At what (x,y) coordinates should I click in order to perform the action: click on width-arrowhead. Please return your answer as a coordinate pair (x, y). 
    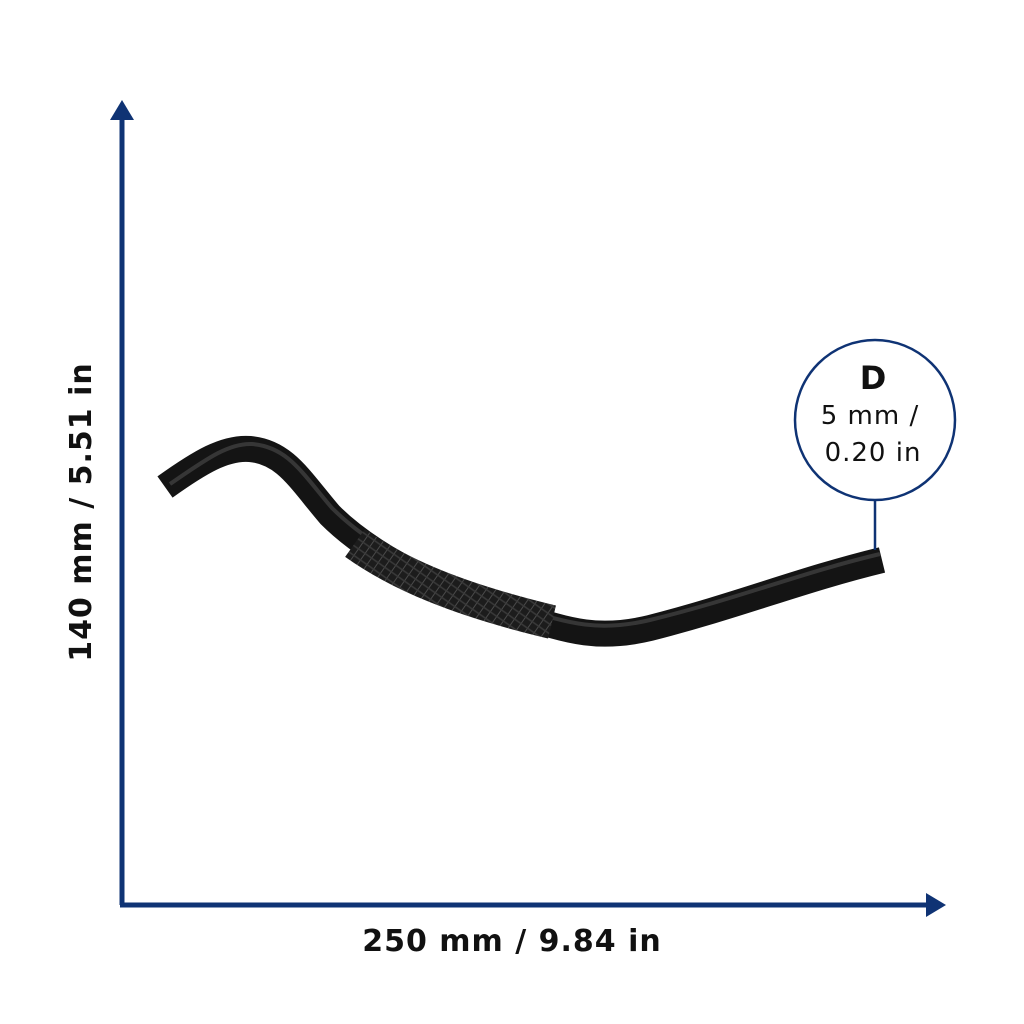
    Looking at the image, I should click on (936, 905).